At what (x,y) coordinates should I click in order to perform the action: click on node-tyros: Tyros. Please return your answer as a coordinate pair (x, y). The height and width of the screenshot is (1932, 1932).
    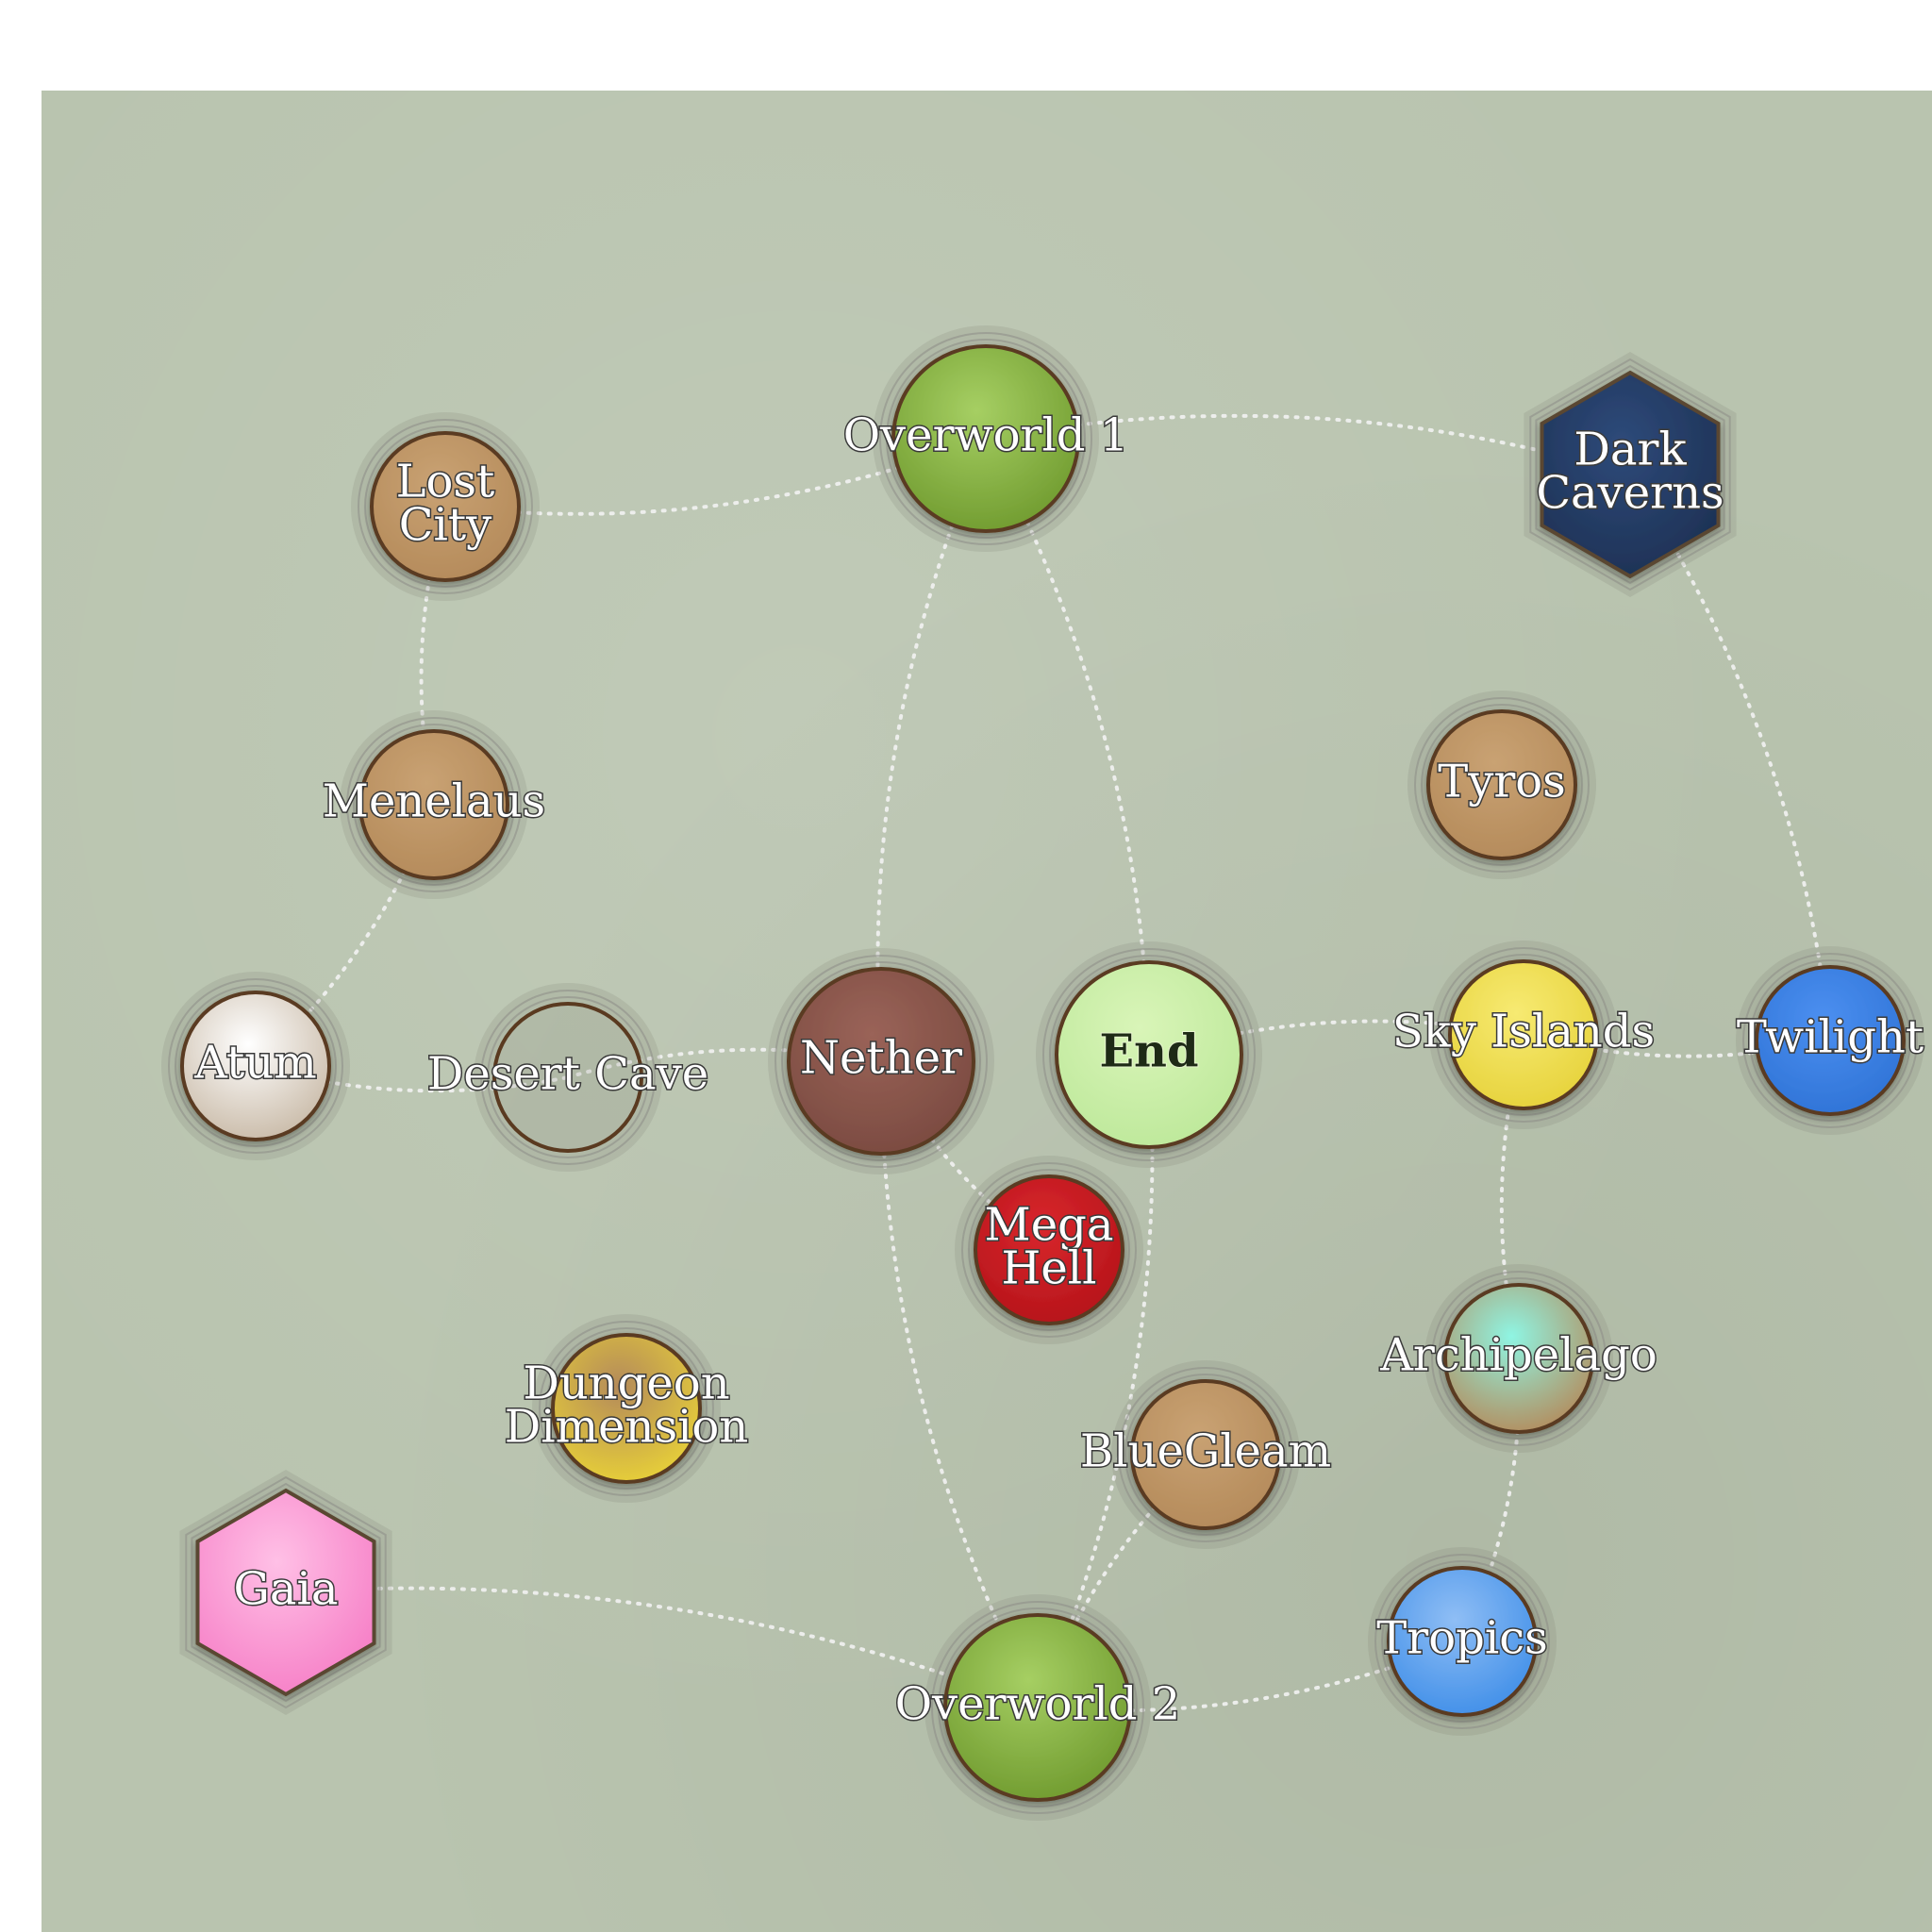
    Looking at the image, I should click on (1501, 785).